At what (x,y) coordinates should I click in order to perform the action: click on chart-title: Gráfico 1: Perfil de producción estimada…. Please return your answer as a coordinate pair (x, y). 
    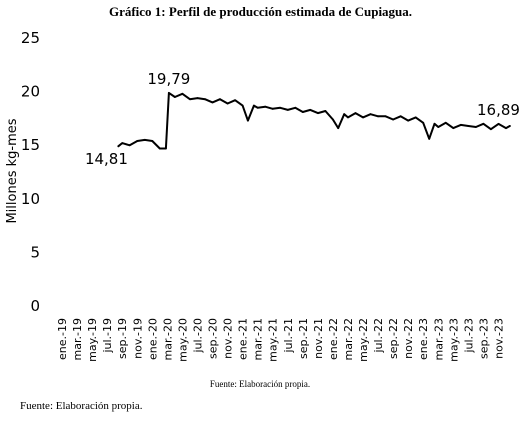
    Looking at the image, I should click on (260, 11).